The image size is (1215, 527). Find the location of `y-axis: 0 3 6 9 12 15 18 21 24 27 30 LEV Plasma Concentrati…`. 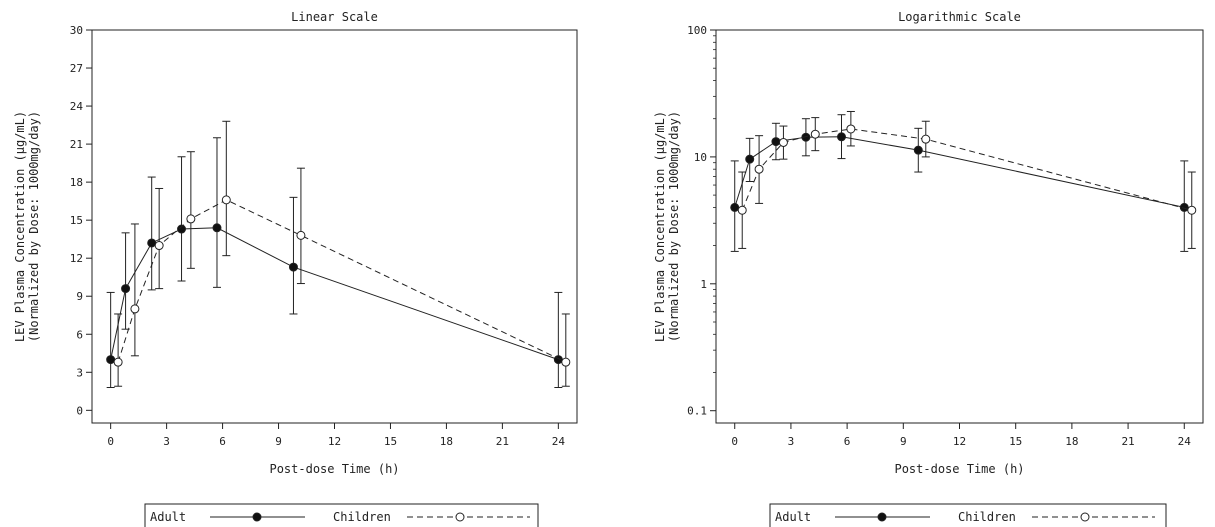

y-axis: 0 3 6 9 12 15 18 21 24 27 30 LEV Plasma Concentrati… is located at coordinates (52, 220).